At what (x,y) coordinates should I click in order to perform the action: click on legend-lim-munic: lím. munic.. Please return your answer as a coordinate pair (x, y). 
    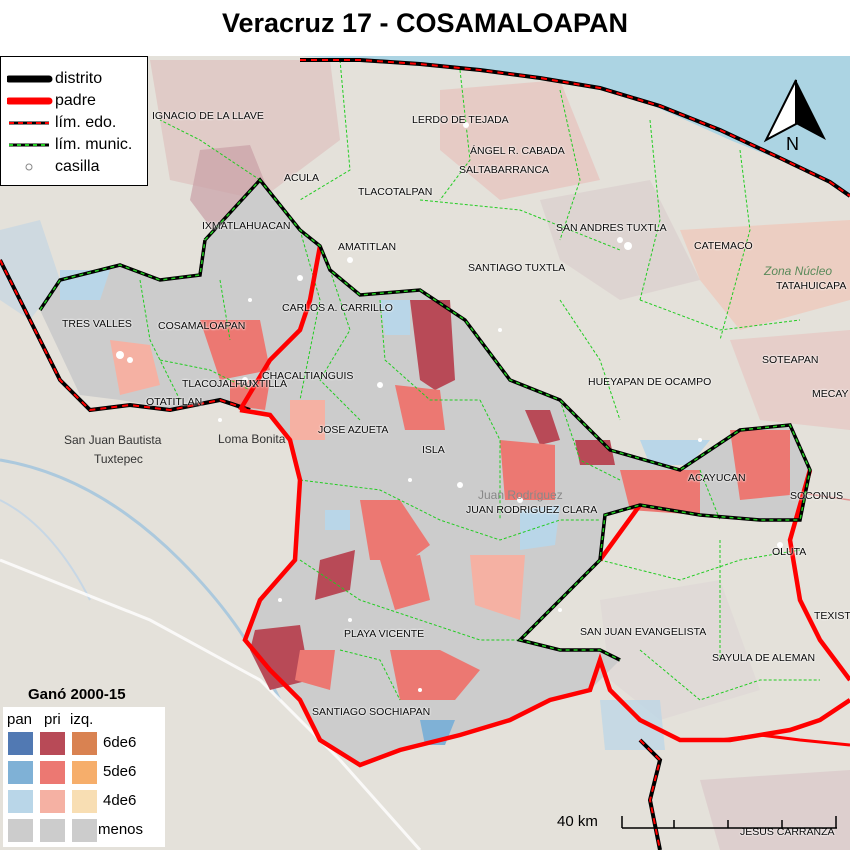
    Looking at the image, I should click on (77, 145).